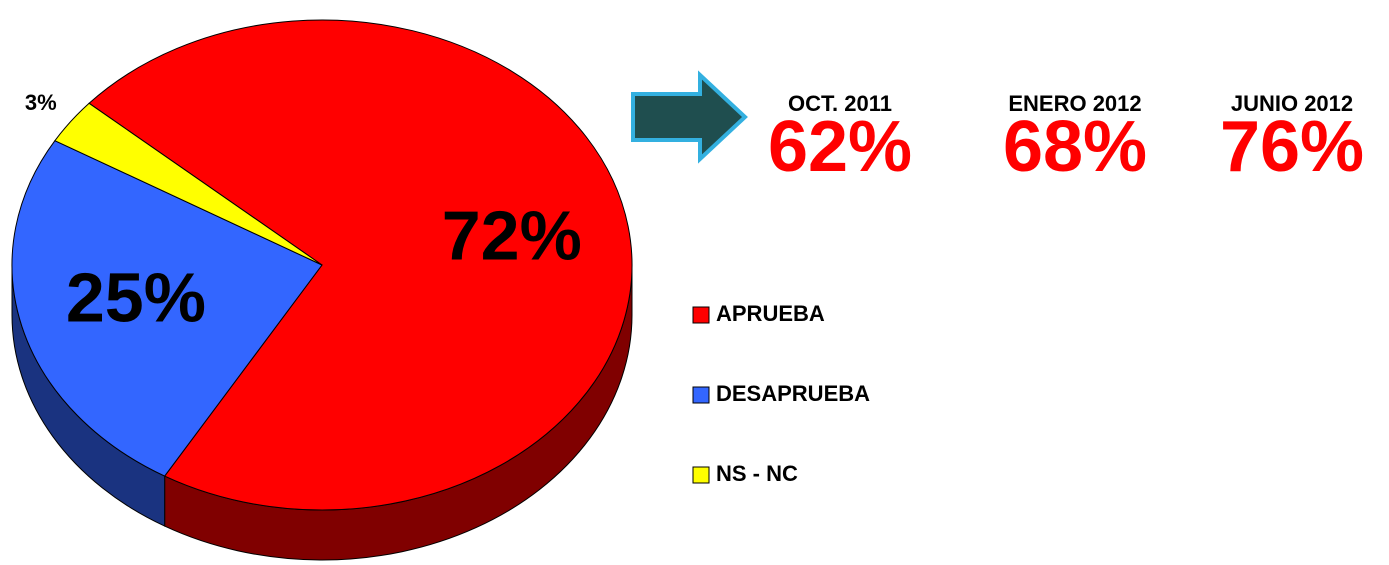 This screenshot has height=565, width=1389. Describe the element at coordinates (757, 473) in the screenshot. I see `legend-label: NS - NC` at that location.